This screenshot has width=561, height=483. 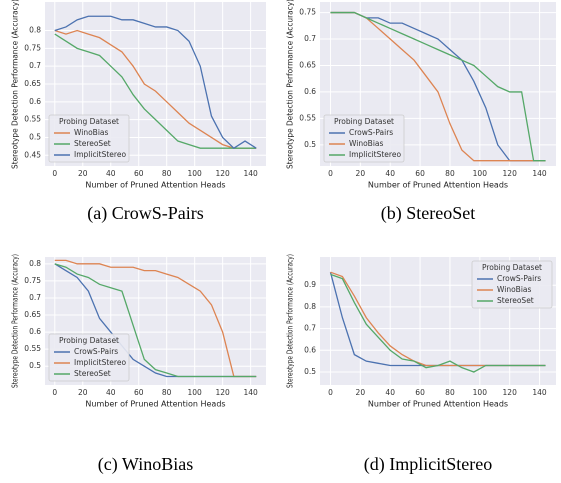 What do you see at coordinates (428, 213) in the screenshot?
I see `caption: (b) StereoSet` at bounding box center [428, 213].